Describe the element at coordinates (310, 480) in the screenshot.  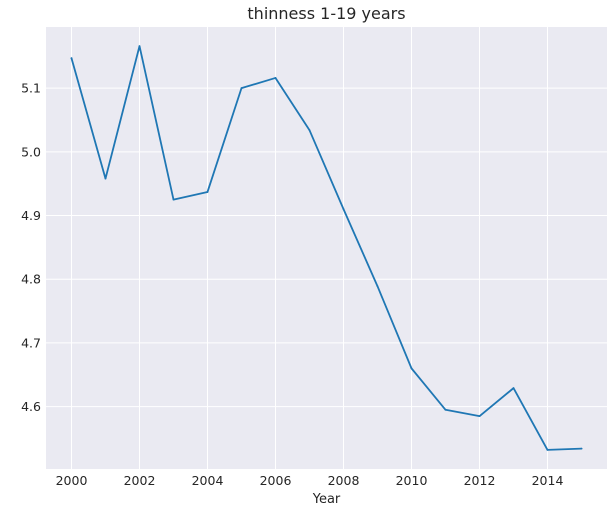
I see `x-tick-labels: 2000 2002 2004 2006 2008 2010 2012 2014` at that location.